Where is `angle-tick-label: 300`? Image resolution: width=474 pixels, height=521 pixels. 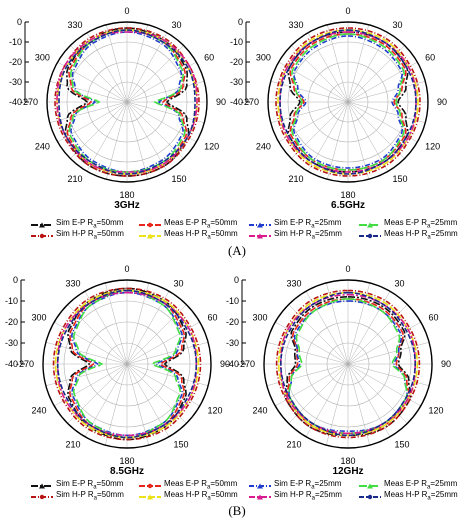
angle-tick-label: 300 is located at coordinates (263, 58).